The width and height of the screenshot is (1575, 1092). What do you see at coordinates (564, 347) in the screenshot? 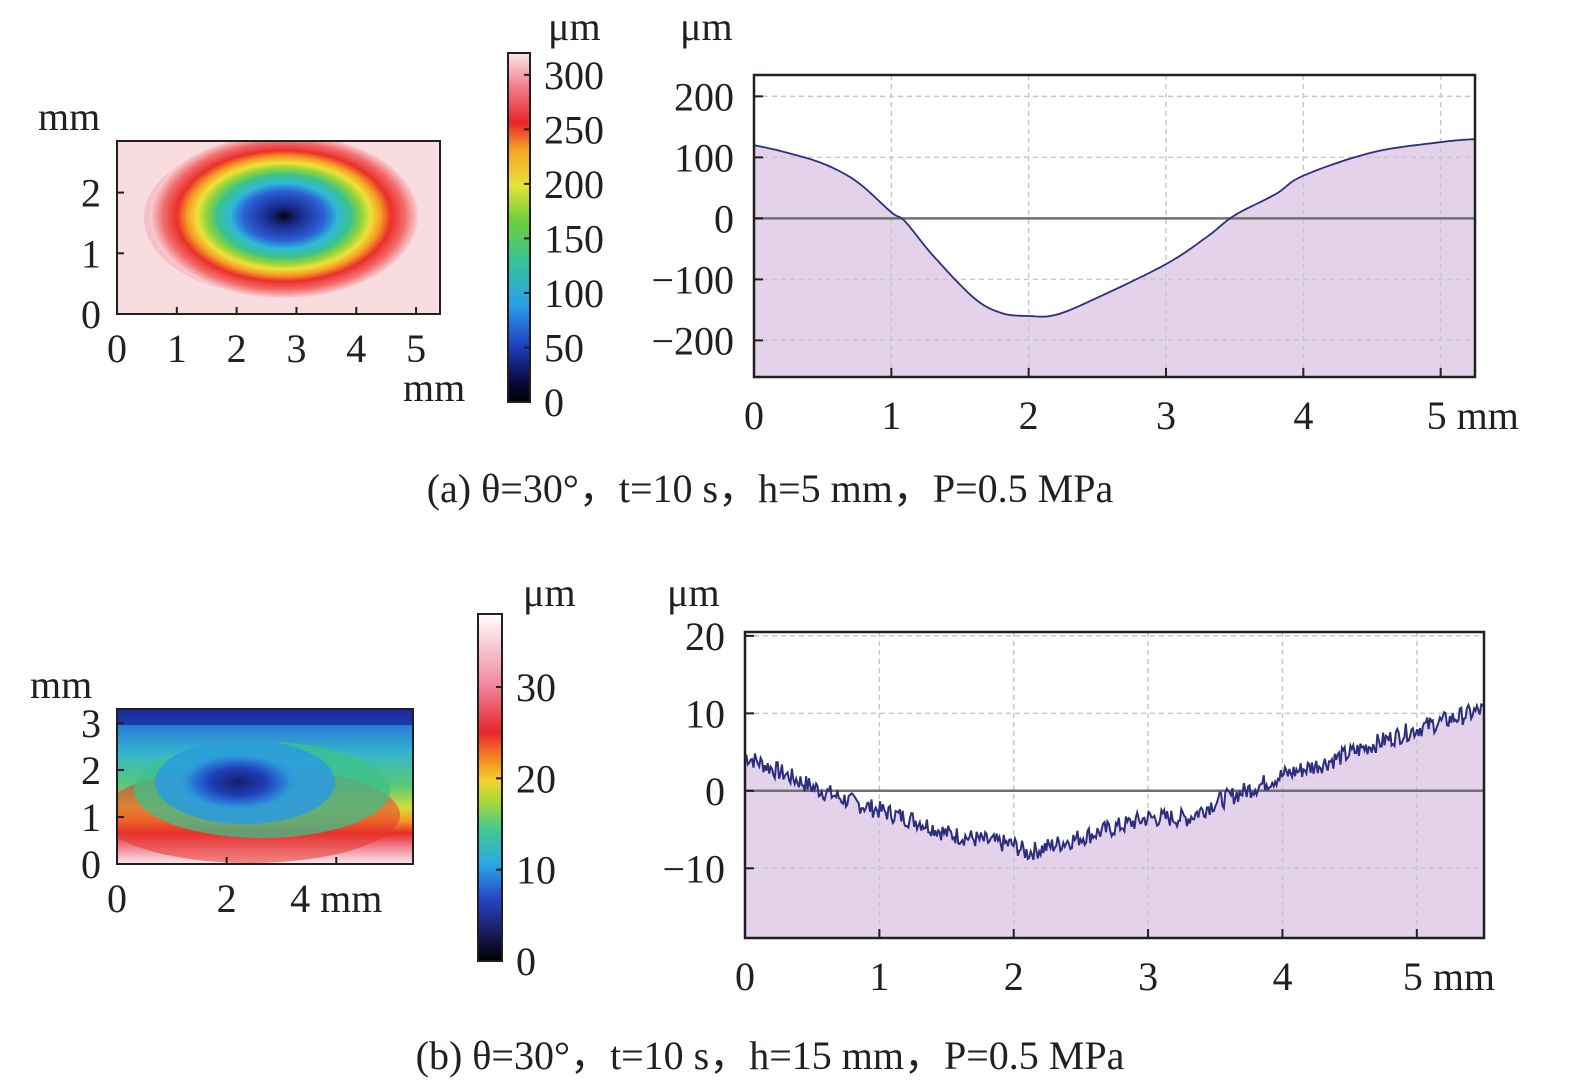
I see `colorbar-tick-label: 50` at bounding box center [564, 347].